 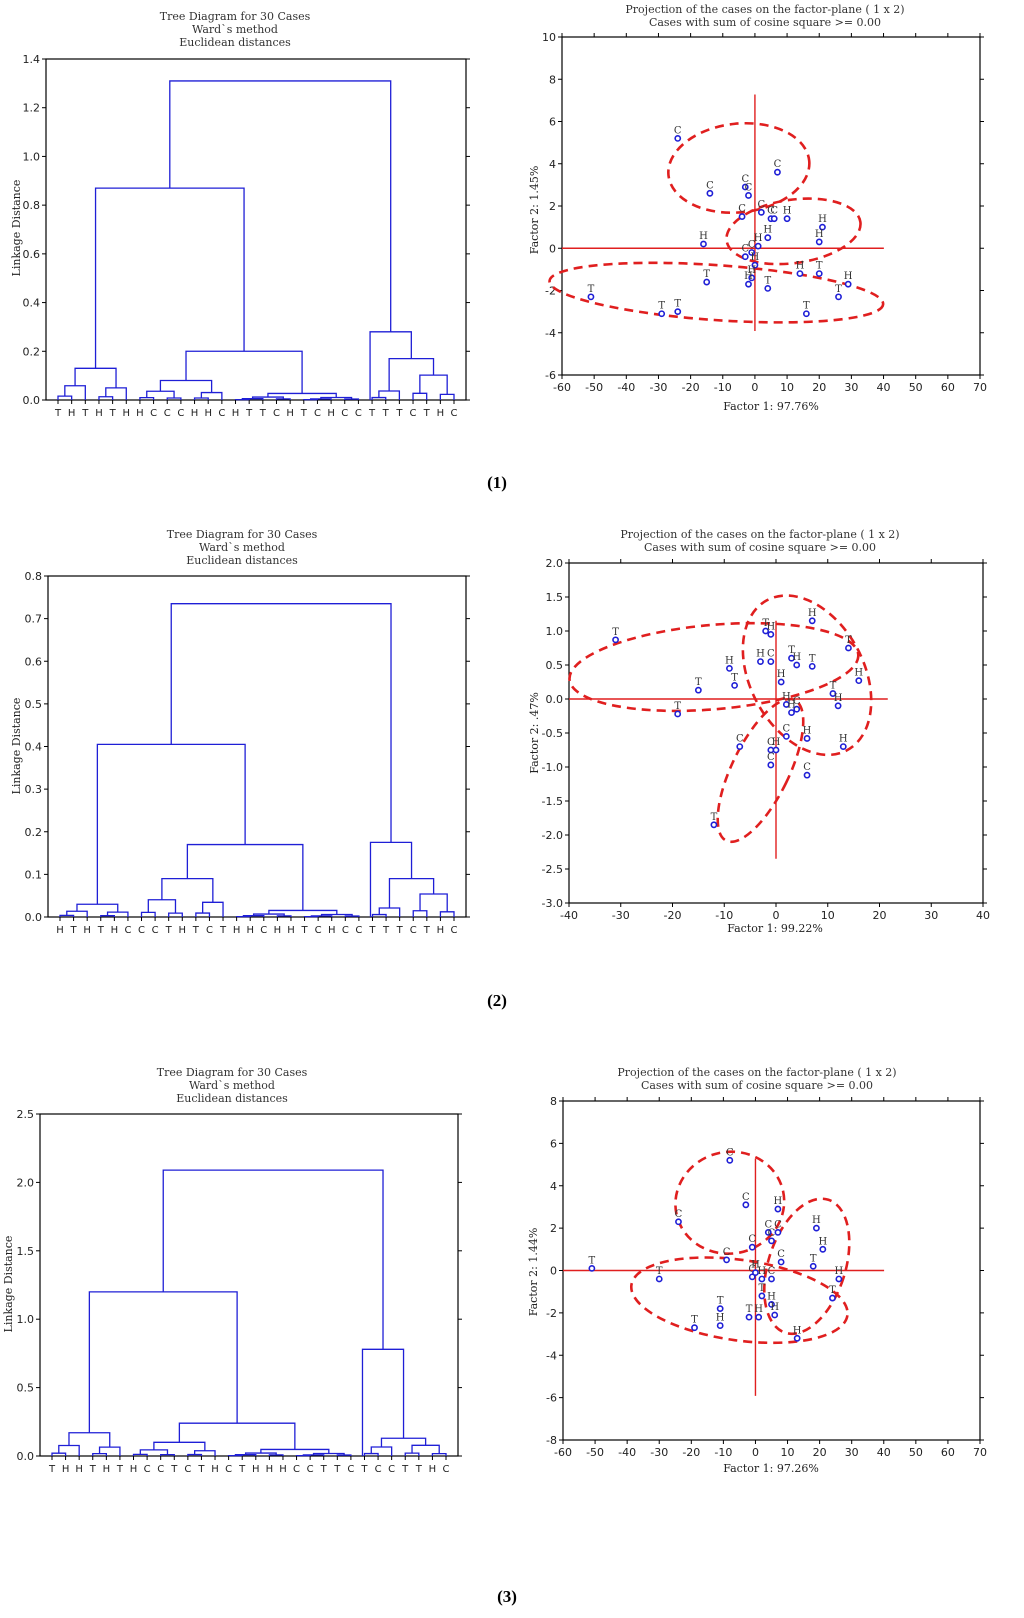 What do you see at coordinates (235, 16) in the screenshot?
I see `dendrogram-title-line: Tree Diagram for 30 Cases` at bounding box center [235, 16].